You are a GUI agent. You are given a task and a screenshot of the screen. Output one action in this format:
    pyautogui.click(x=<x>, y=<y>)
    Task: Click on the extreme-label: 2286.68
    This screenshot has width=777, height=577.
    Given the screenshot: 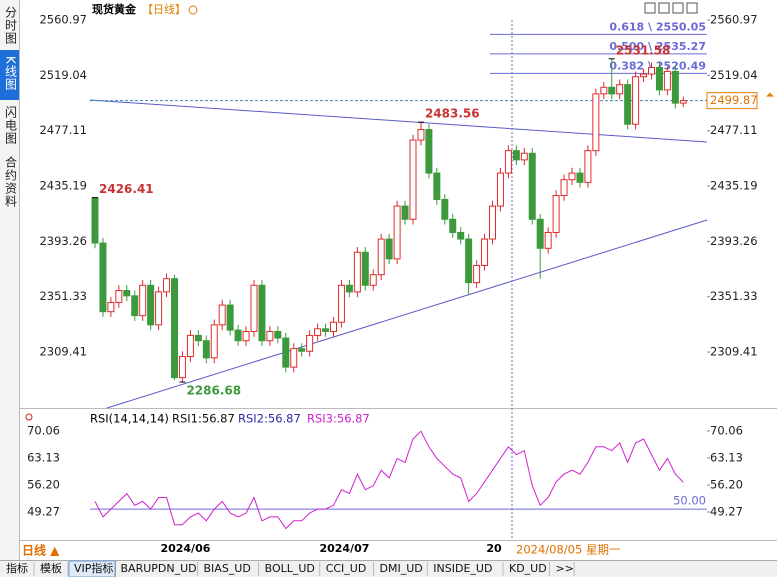 What is the action you would take?
    pyautogui.click(x=213, y=391)
    